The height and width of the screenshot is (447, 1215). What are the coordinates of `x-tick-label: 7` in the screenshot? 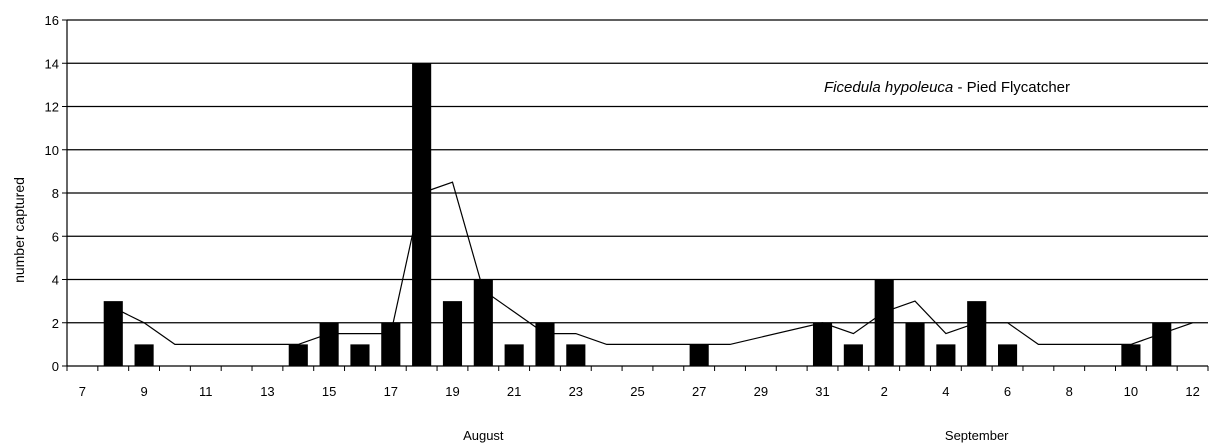 It's located at (82, 391).